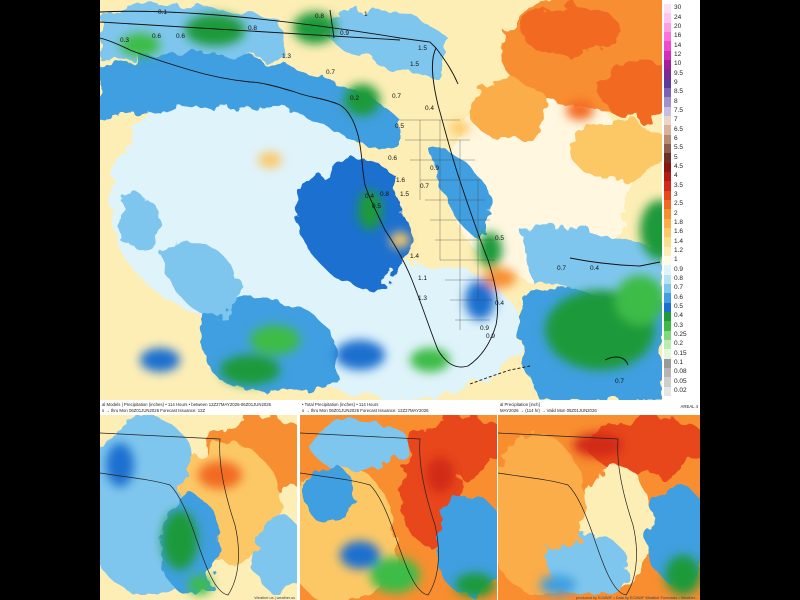 This screenshot has height=600, width=800. Describe the element at coordinates (681, 177) in the screenshot. I see `legend-level: 4` at that location.